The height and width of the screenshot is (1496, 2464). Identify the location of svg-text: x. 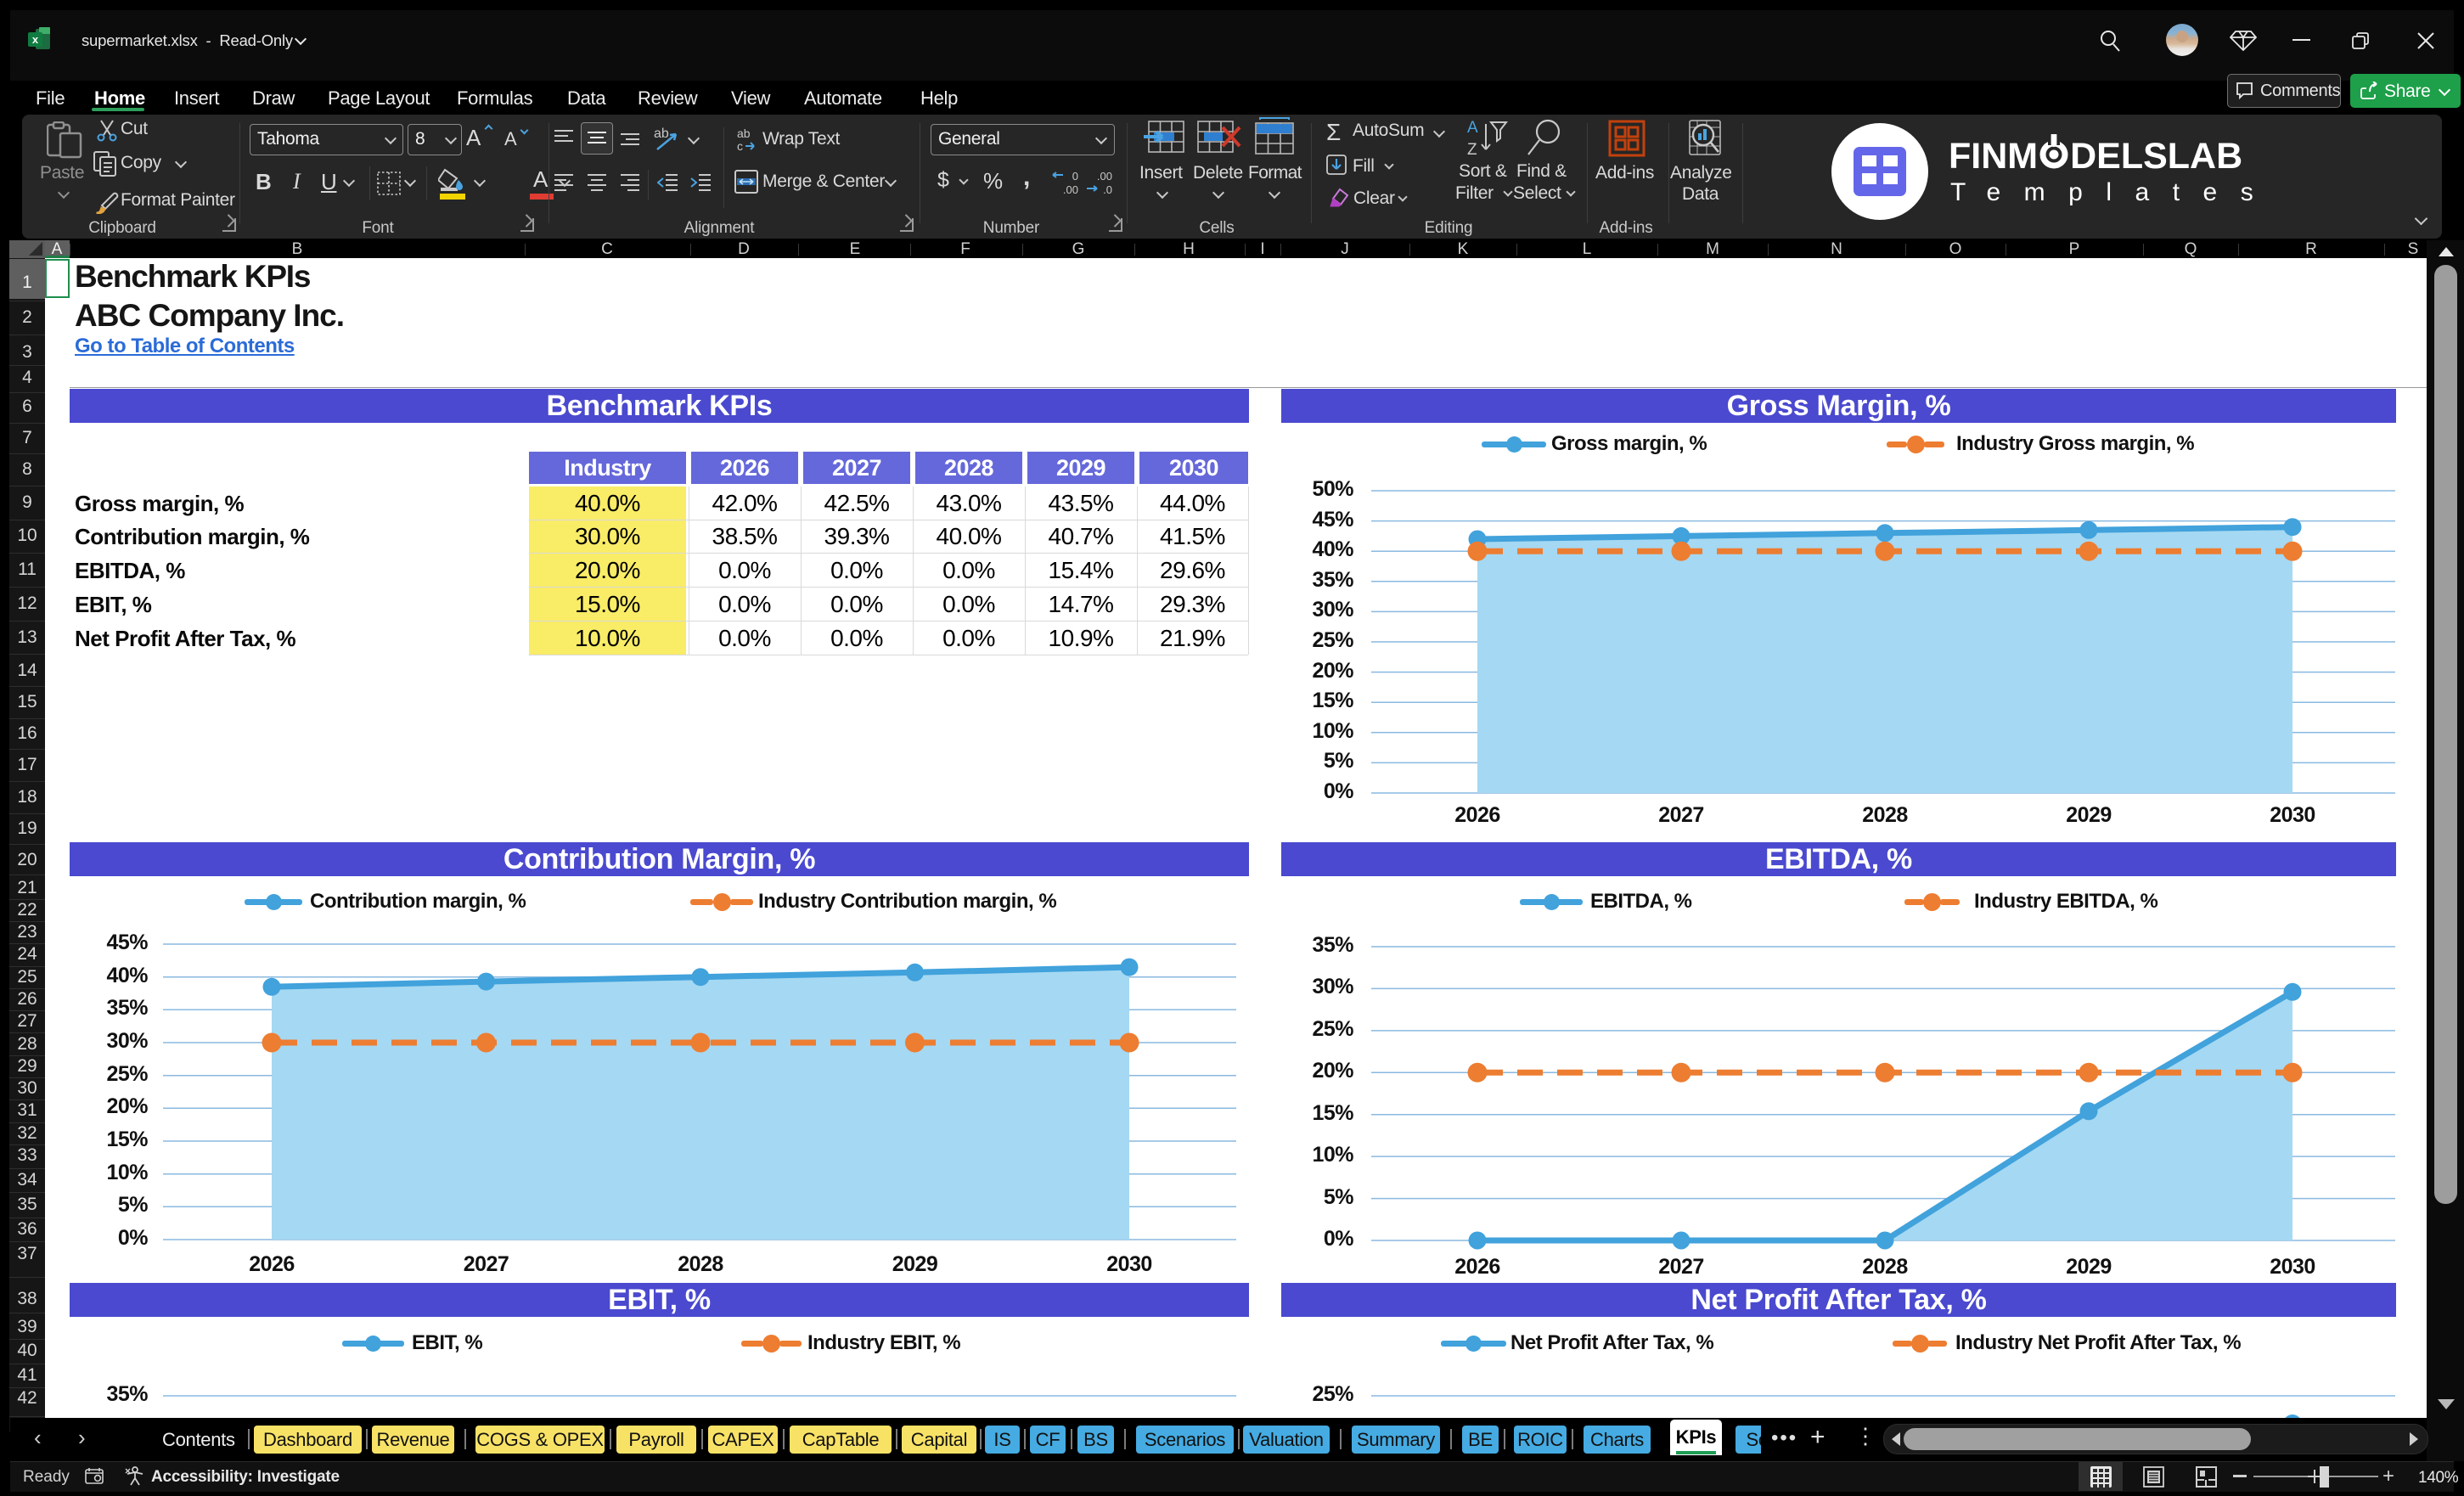
(35, 39).